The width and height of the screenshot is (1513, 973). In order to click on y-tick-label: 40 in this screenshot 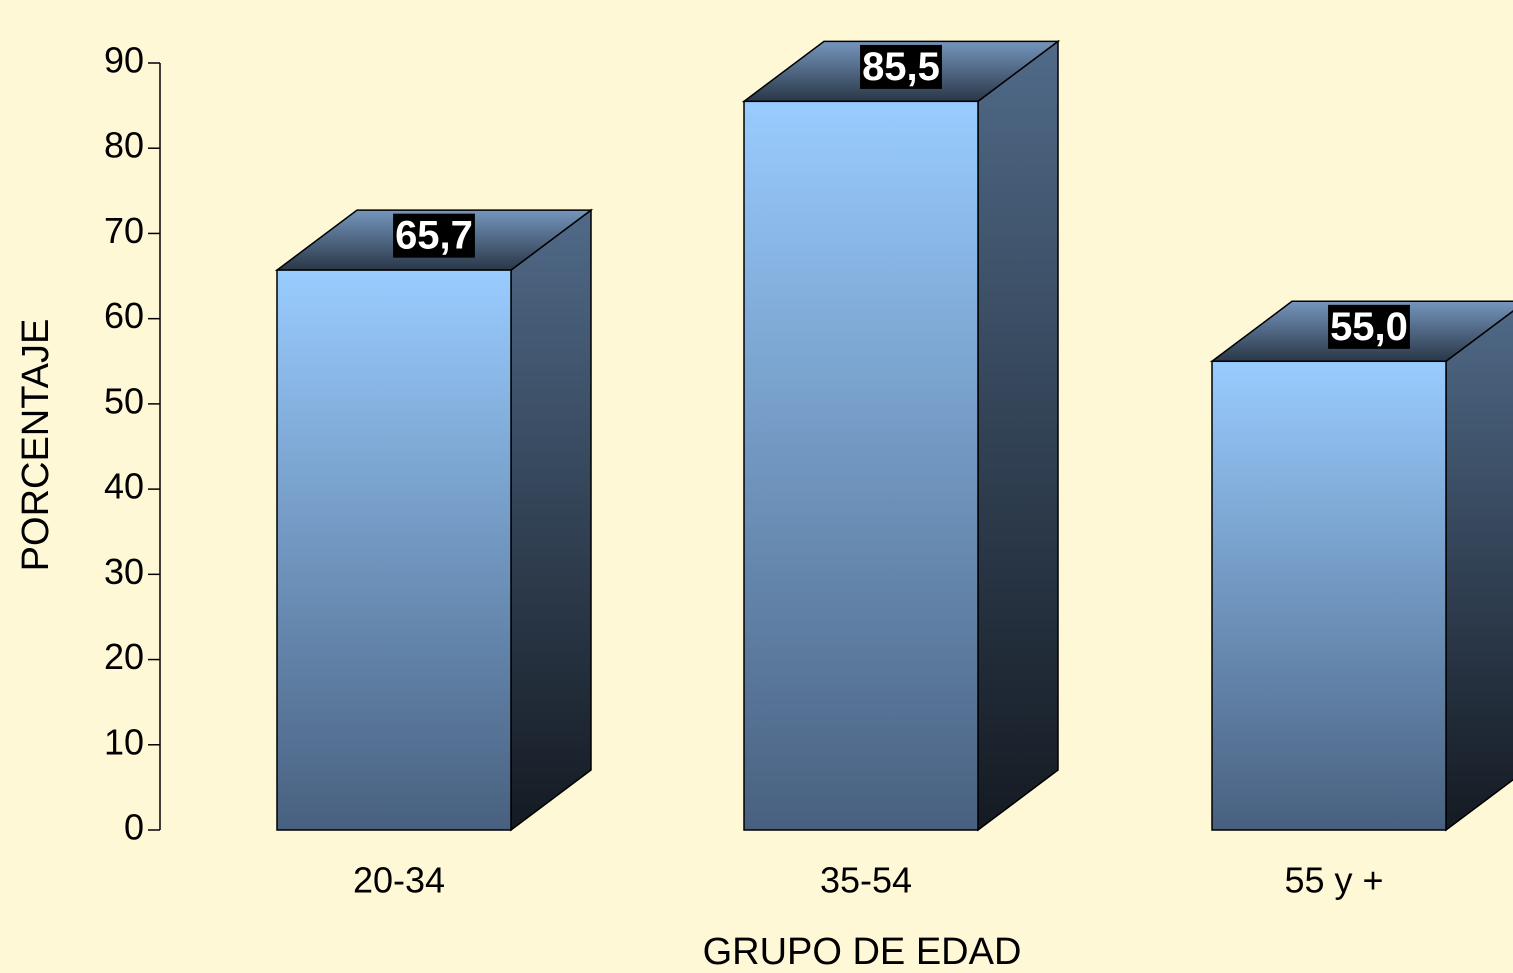, I will do `click(124, 486)`.